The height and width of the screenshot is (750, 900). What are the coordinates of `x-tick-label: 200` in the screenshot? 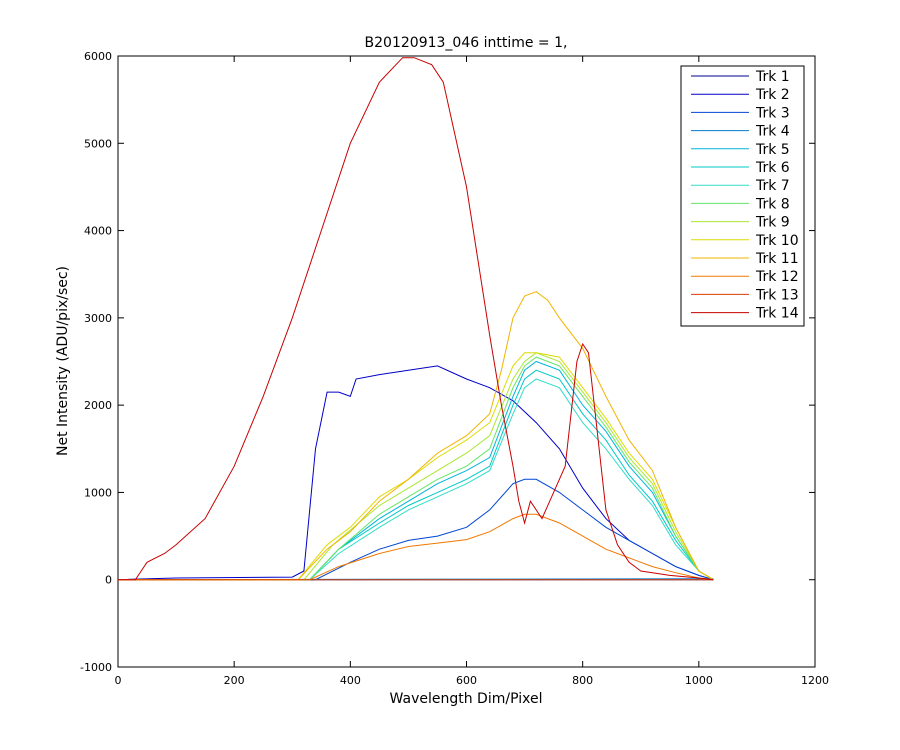 It's located at (234, 680).